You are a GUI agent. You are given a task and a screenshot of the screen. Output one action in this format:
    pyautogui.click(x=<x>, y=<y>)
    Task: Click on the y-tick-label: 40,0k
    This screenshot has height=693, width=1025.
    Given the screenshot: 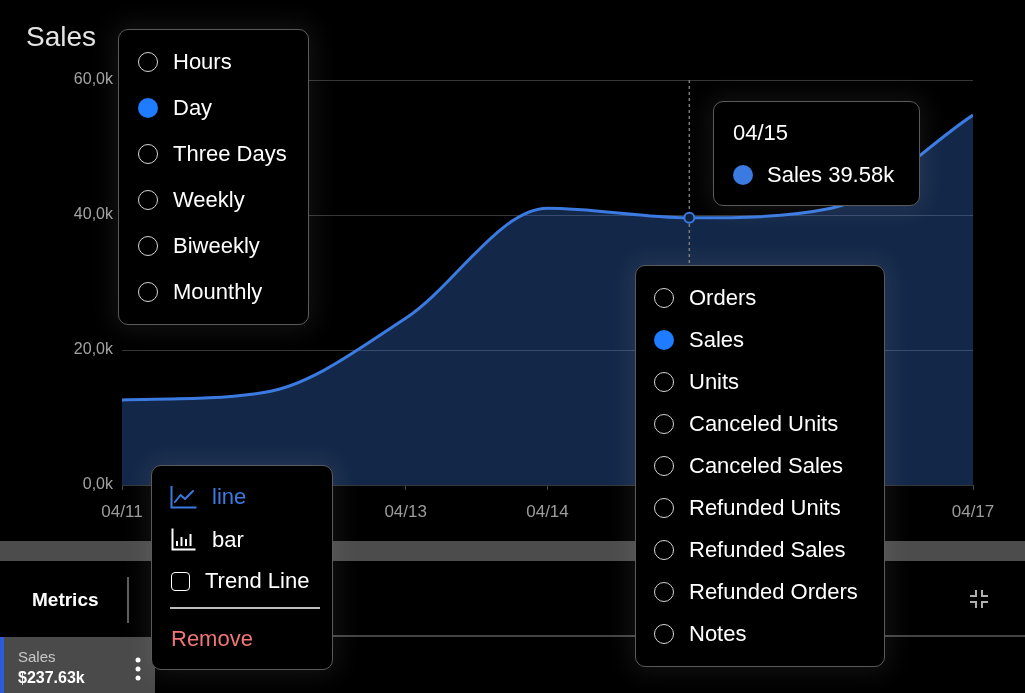 What is the action you would take?
    pyautogui.click(x=93, y=214)
    